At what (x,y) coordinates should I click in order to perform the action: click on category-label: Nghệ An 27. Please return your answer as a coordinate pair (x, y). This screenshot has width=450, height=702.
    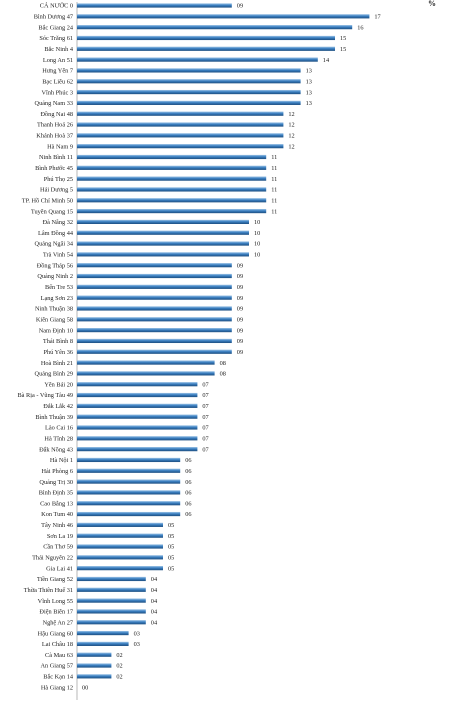
    Looking at the image, I should click on (58, 622).